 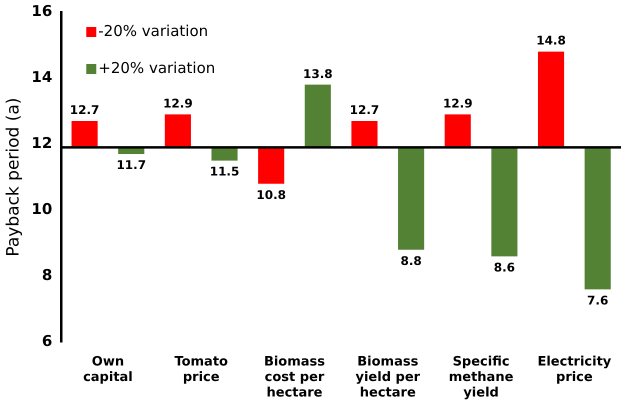 What do you see at coordinates (271, 195) in the screenshot?
I see `data-label: 10.8` at bounding box center [271, 195].